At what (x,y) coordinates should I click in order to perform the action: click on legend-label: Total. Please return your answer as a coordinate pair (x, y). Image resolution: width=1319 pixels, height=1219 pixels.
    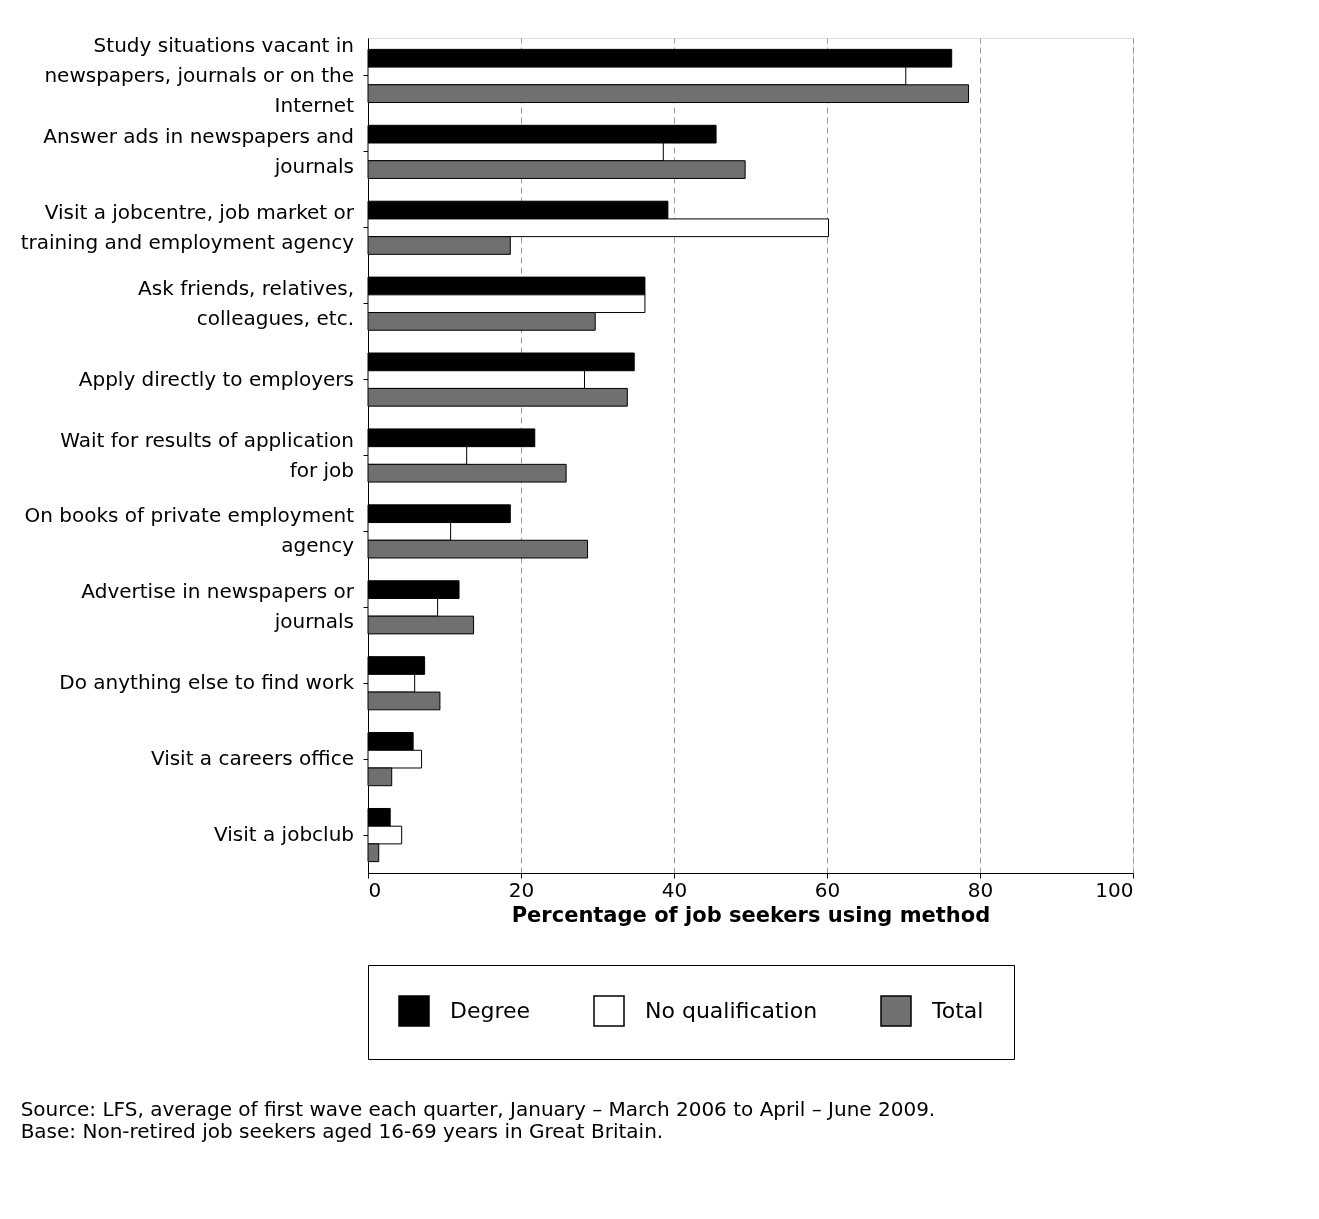
    Looking at the image, I should click on (957, 1010).